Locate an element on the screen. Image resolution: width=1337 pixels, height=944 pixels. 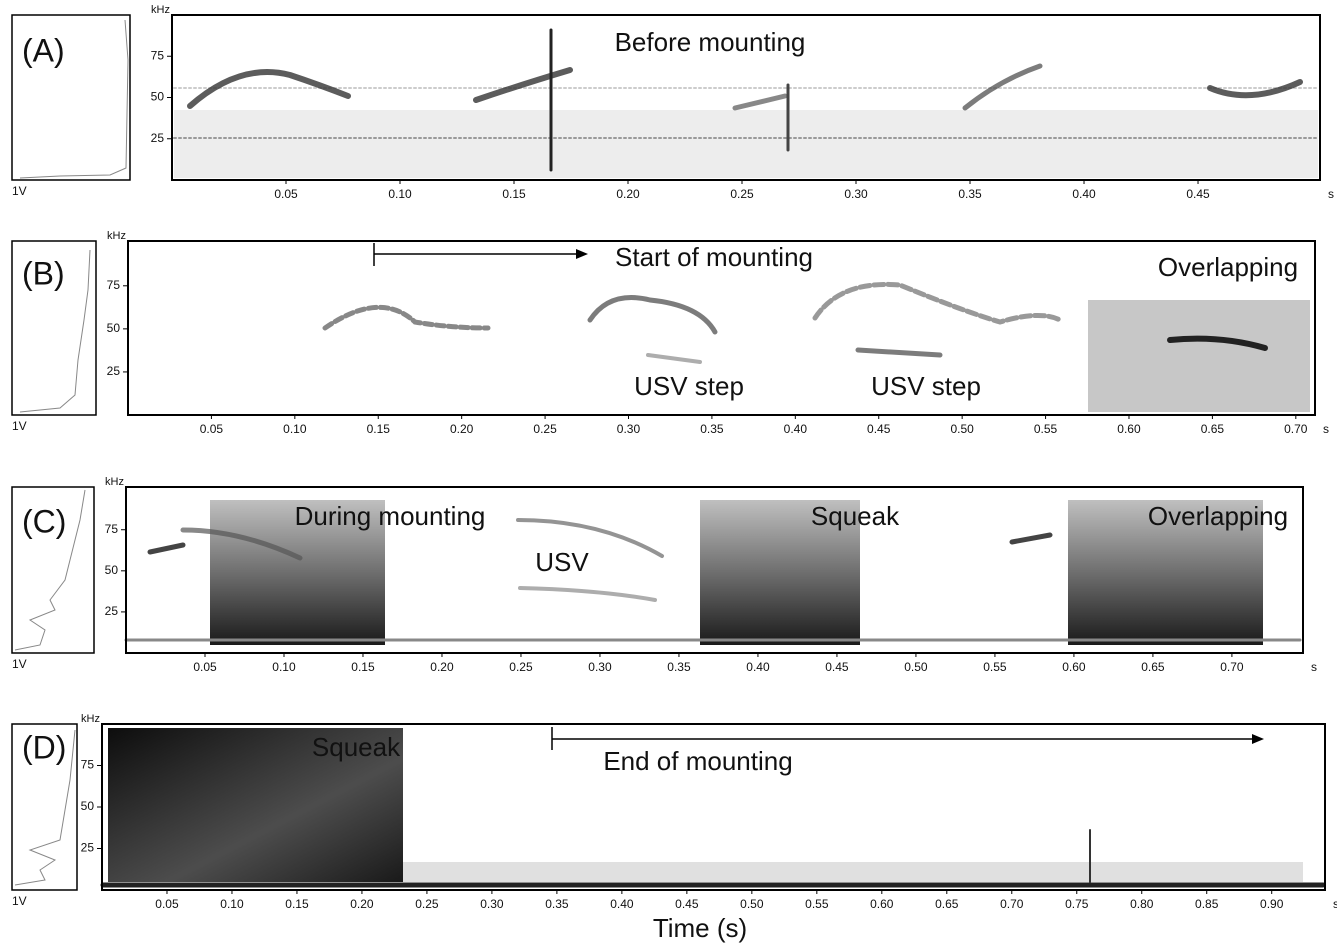
panel-label: (B) is located at coordinates (43, 273).